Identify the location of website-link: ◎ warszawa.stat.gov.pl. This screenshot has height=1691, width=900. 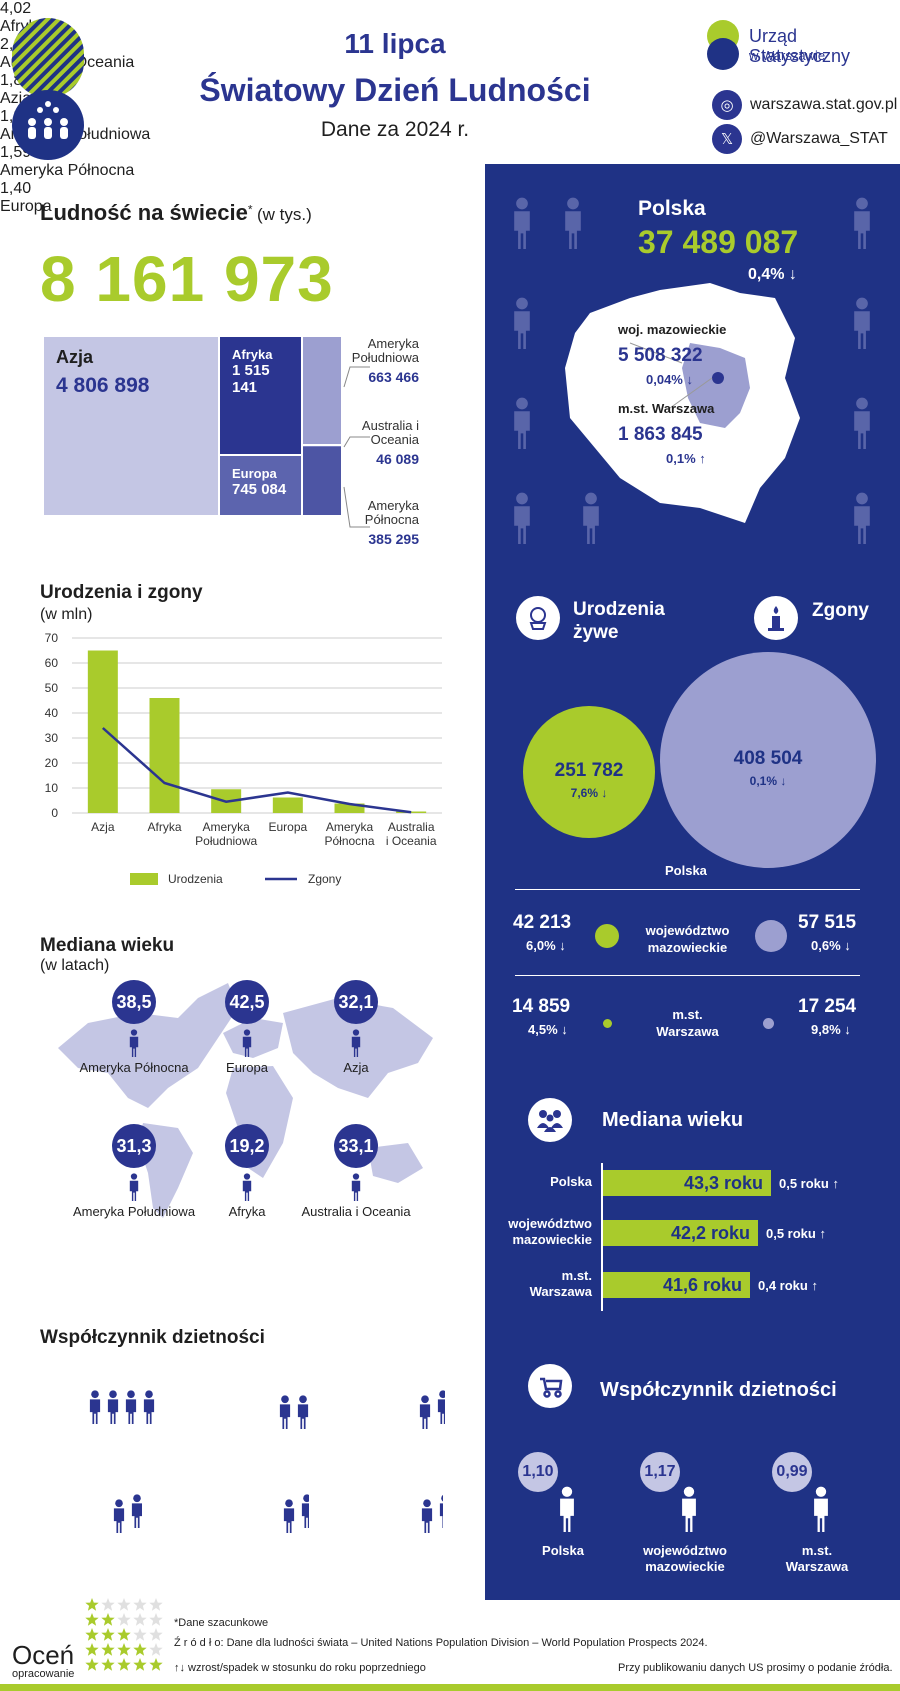
(804, 105).